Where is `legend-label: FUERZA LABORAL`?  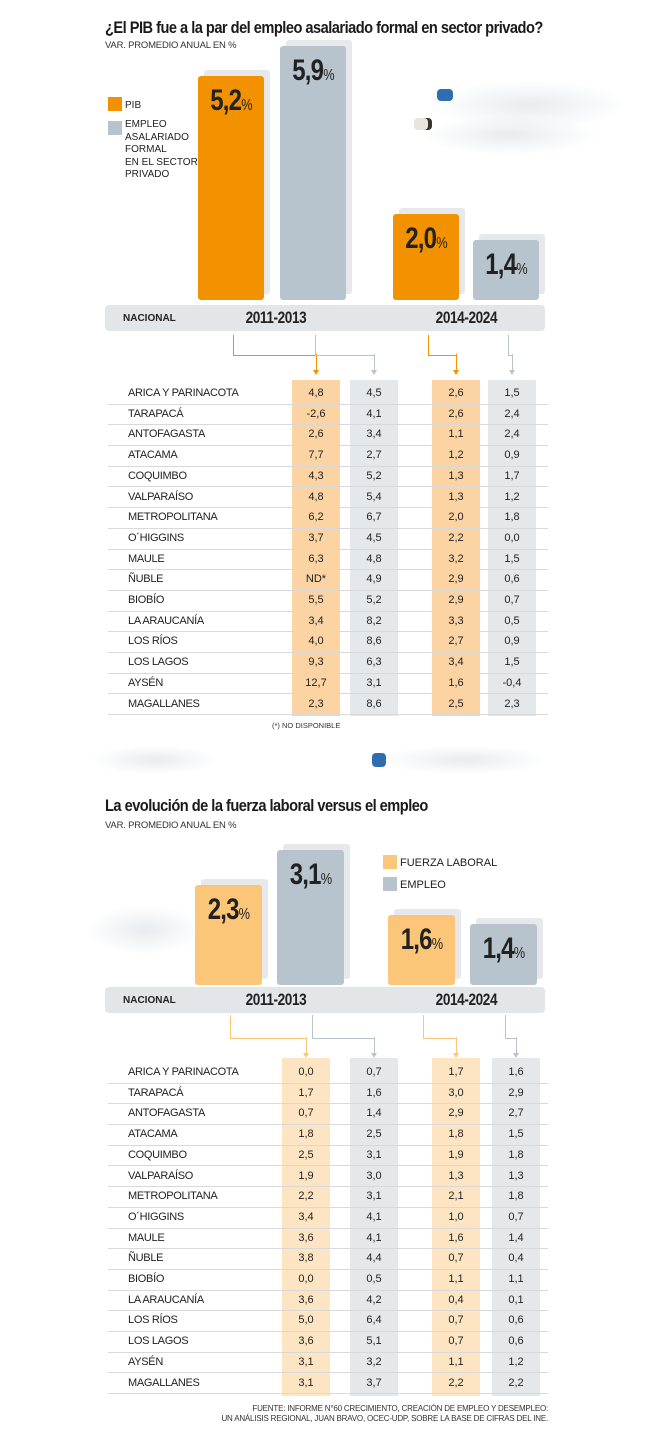
legend-label: FUERZA LABORAL is located at coordinates (449, 863).